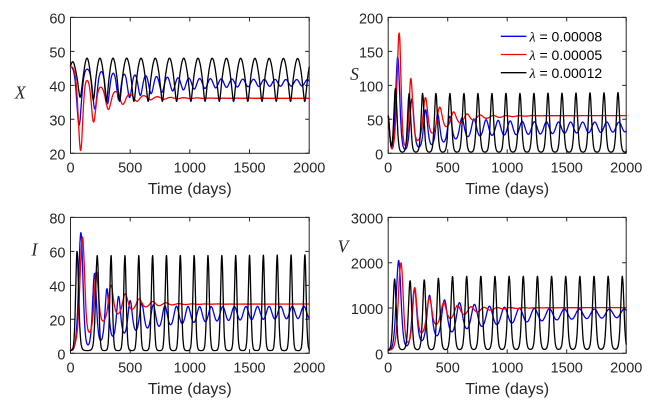  Describe the element at coordinates (566, 37) in the screenshot. I see `svg-text: λ = 0.00008` at that location.